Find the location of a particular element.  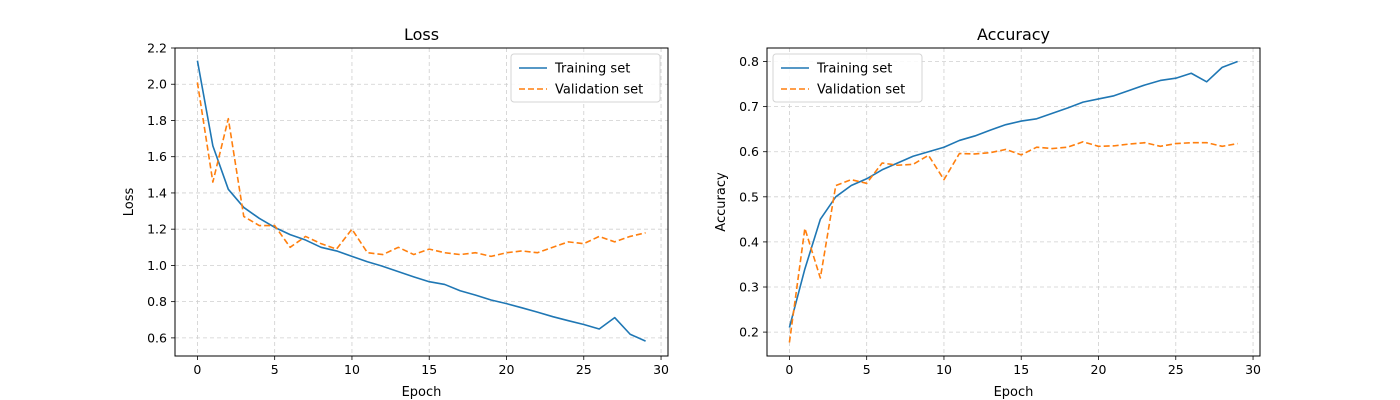

y-axis-label: Accuracy is located at coordinates (721, 202).